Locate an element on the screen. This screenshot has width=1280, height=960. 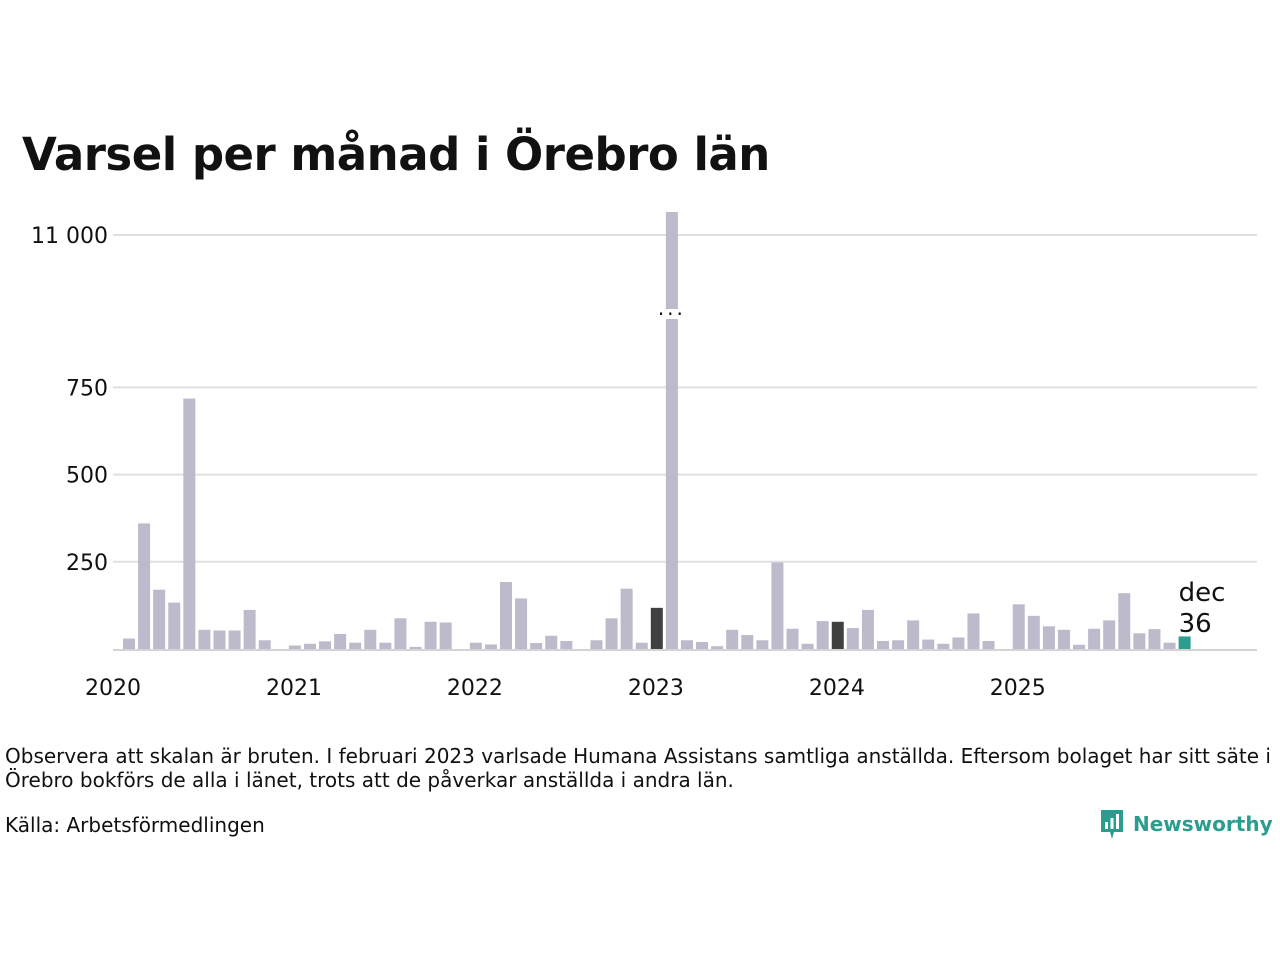
x-tick-label: 2023 is located at coordinates (656, 688).